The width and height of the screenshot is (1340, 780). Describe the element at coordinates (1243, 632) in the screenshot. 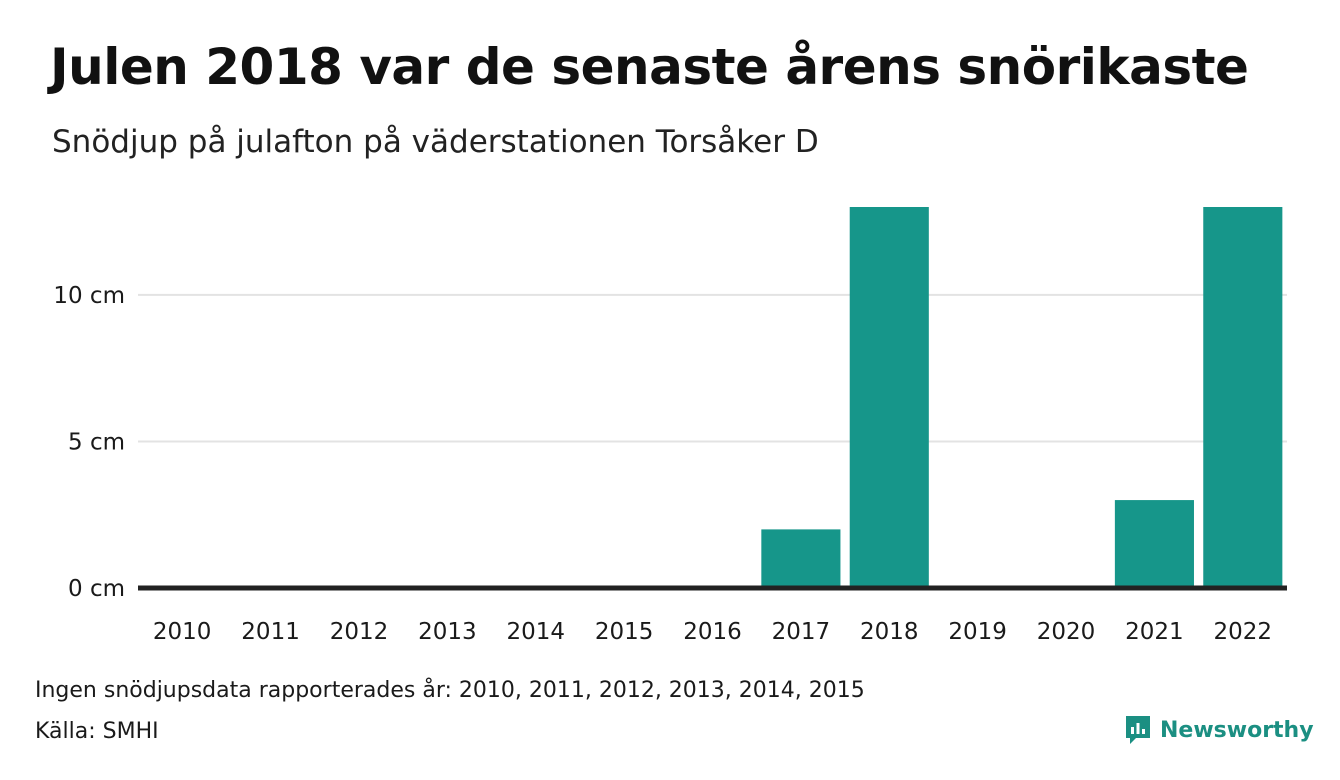

I see `x-tick-label: 2022` at that location.